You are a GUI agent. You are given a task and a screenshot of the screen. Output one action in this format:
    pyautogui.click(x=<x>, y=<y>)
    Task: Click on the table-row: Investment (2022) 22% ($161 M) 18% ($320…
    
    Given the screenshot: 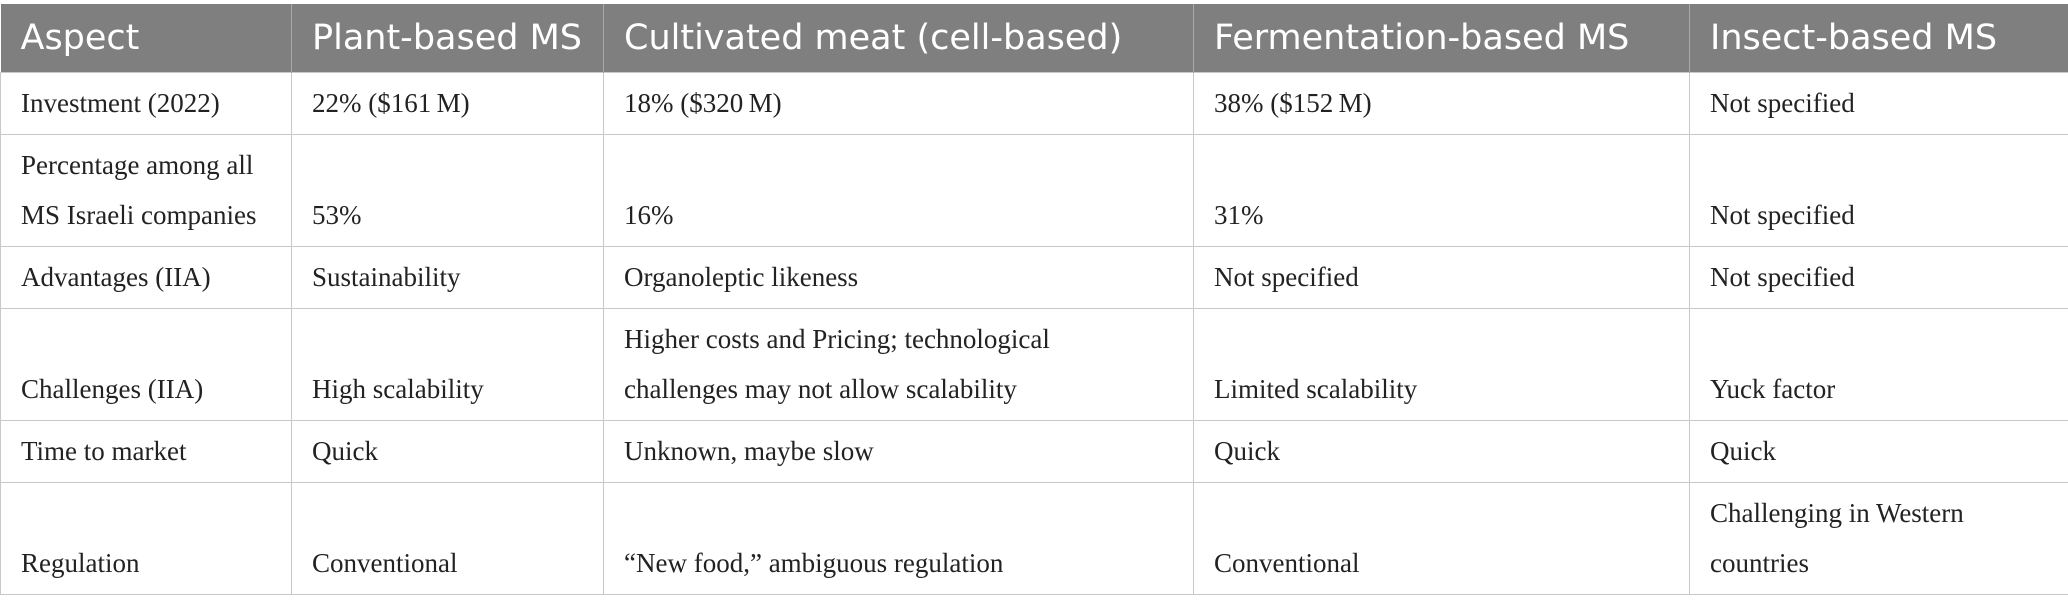 What is the action you would take?
    pyautogui.click(x=1034, y=103)
    